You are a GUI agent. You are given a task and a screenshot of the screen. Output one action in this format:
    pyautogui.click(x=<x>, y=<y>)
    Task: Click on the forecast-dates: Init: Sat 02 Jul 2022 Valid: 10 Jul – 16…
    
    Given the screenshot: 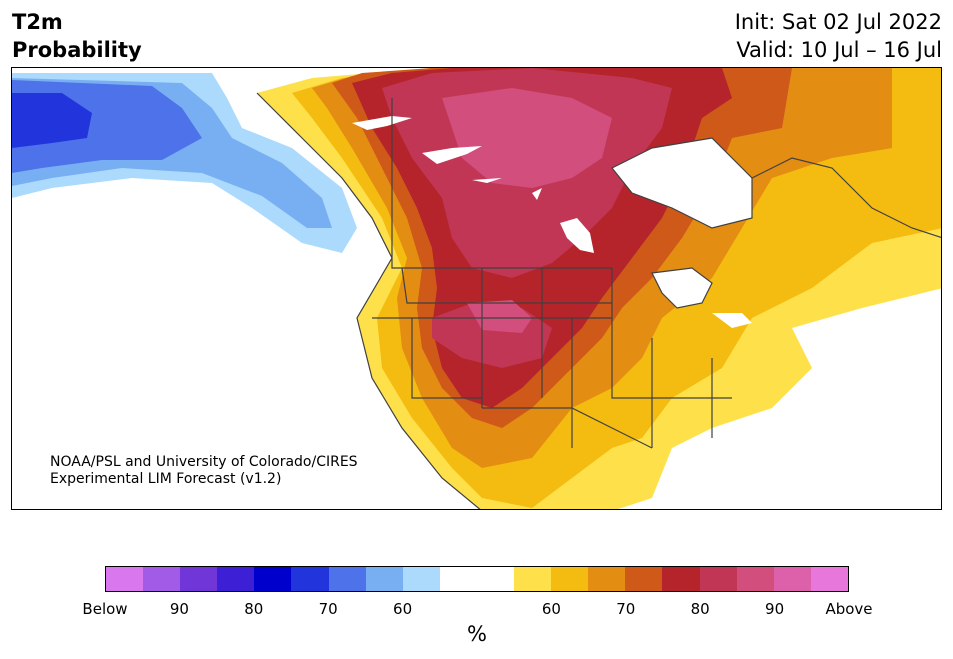 What is the action you would take?
    pyautogui.click(x=838, y=36)
    